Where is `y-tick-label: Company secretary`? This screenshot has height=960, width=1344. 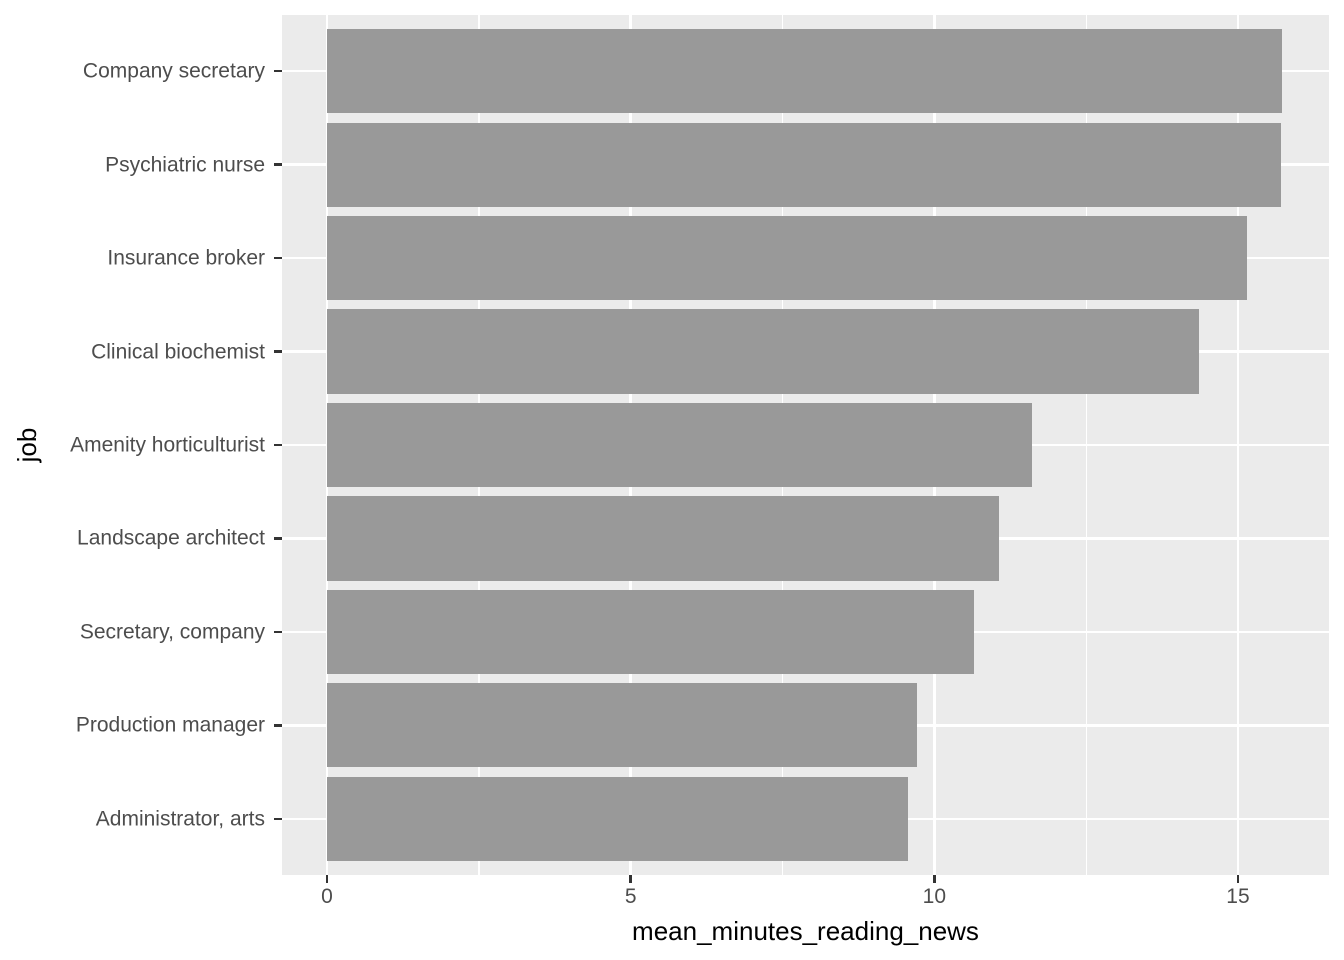
y-tick-label: Company secretary is located at coordinates (173, 71).